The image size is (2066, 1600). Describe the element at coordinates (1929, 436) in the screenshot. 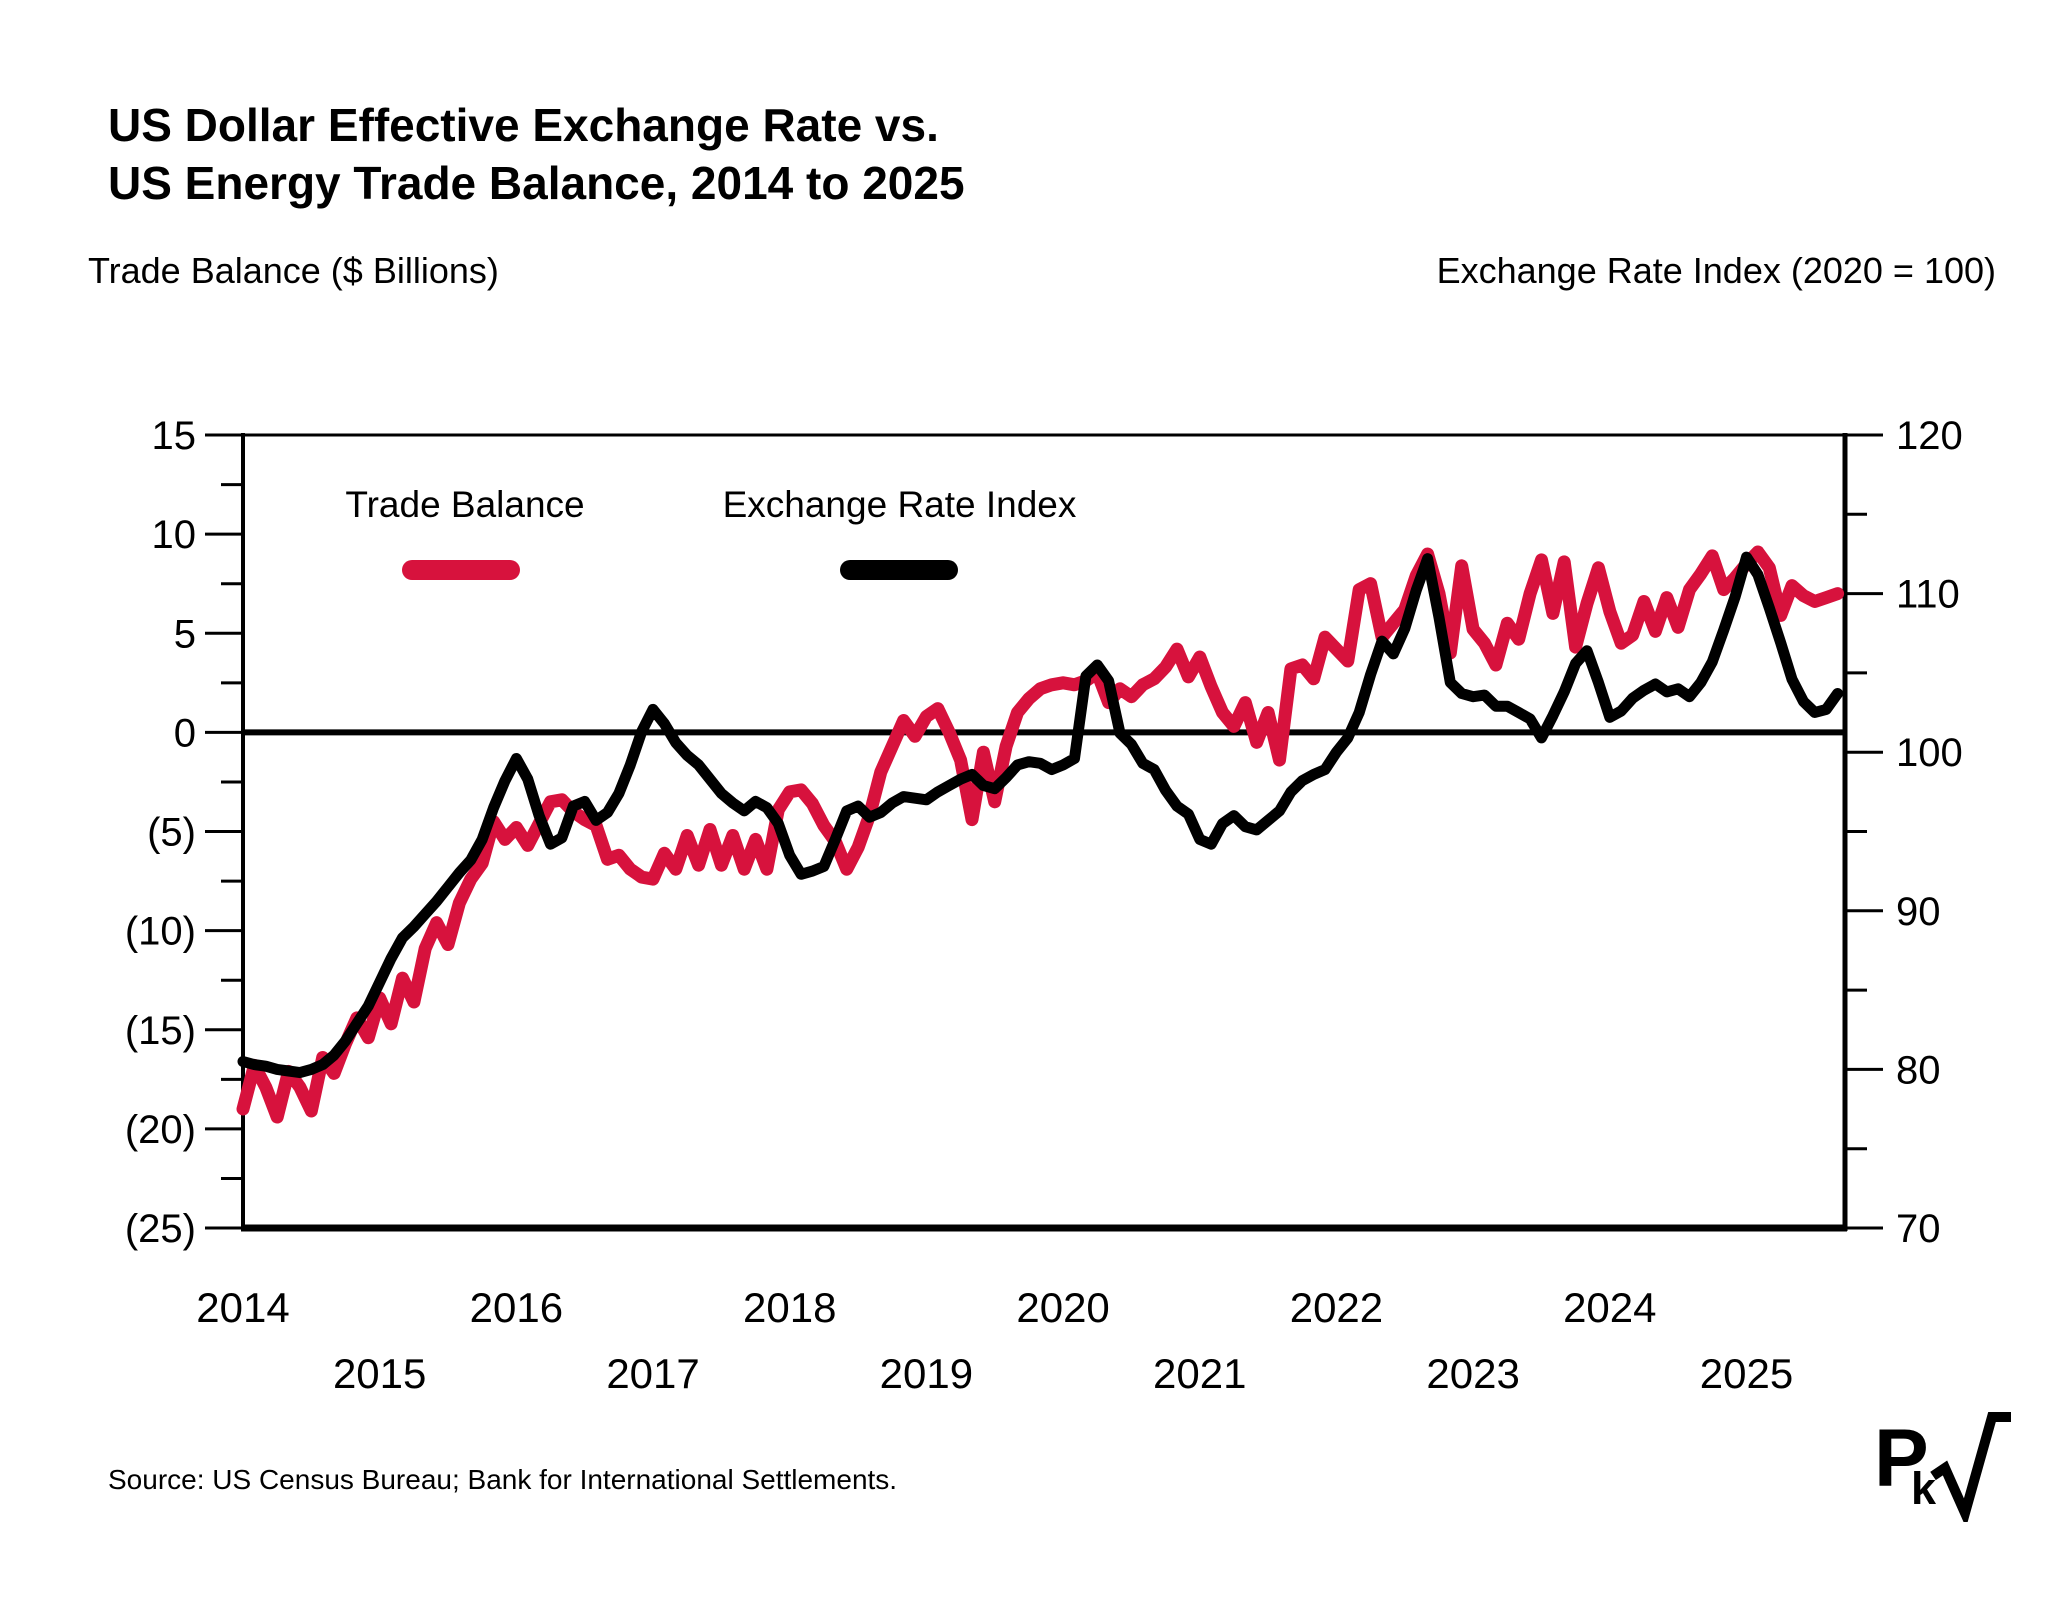

I see `right-axis-tick-label: 120` at that location.